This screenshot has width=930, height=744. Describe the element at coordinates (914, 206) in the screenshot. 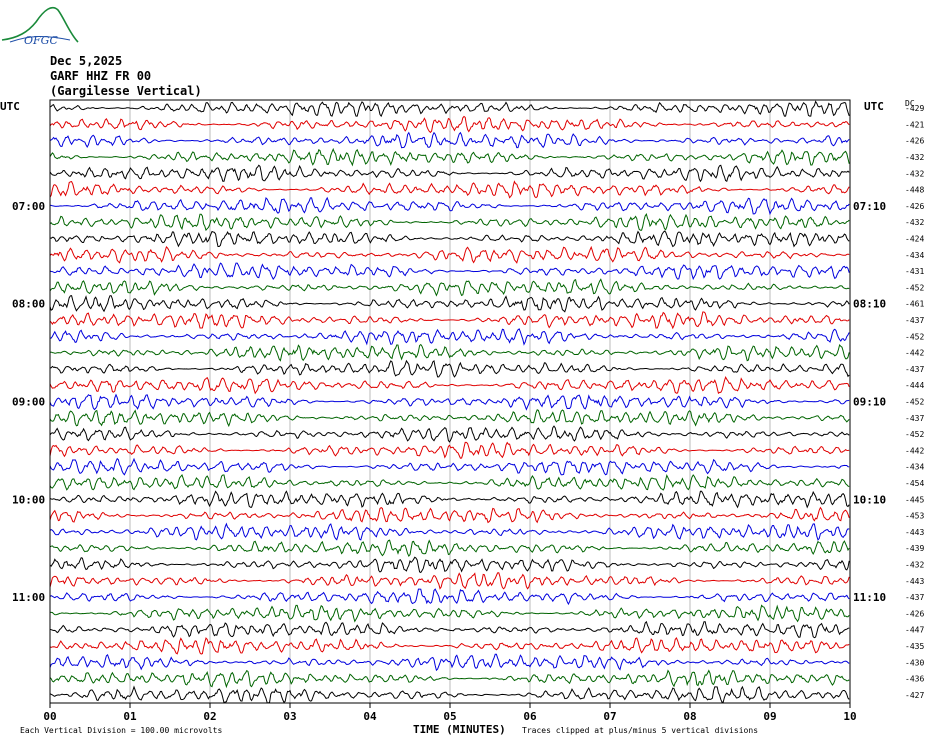

I see `dc-offset-label: -426` at that location.